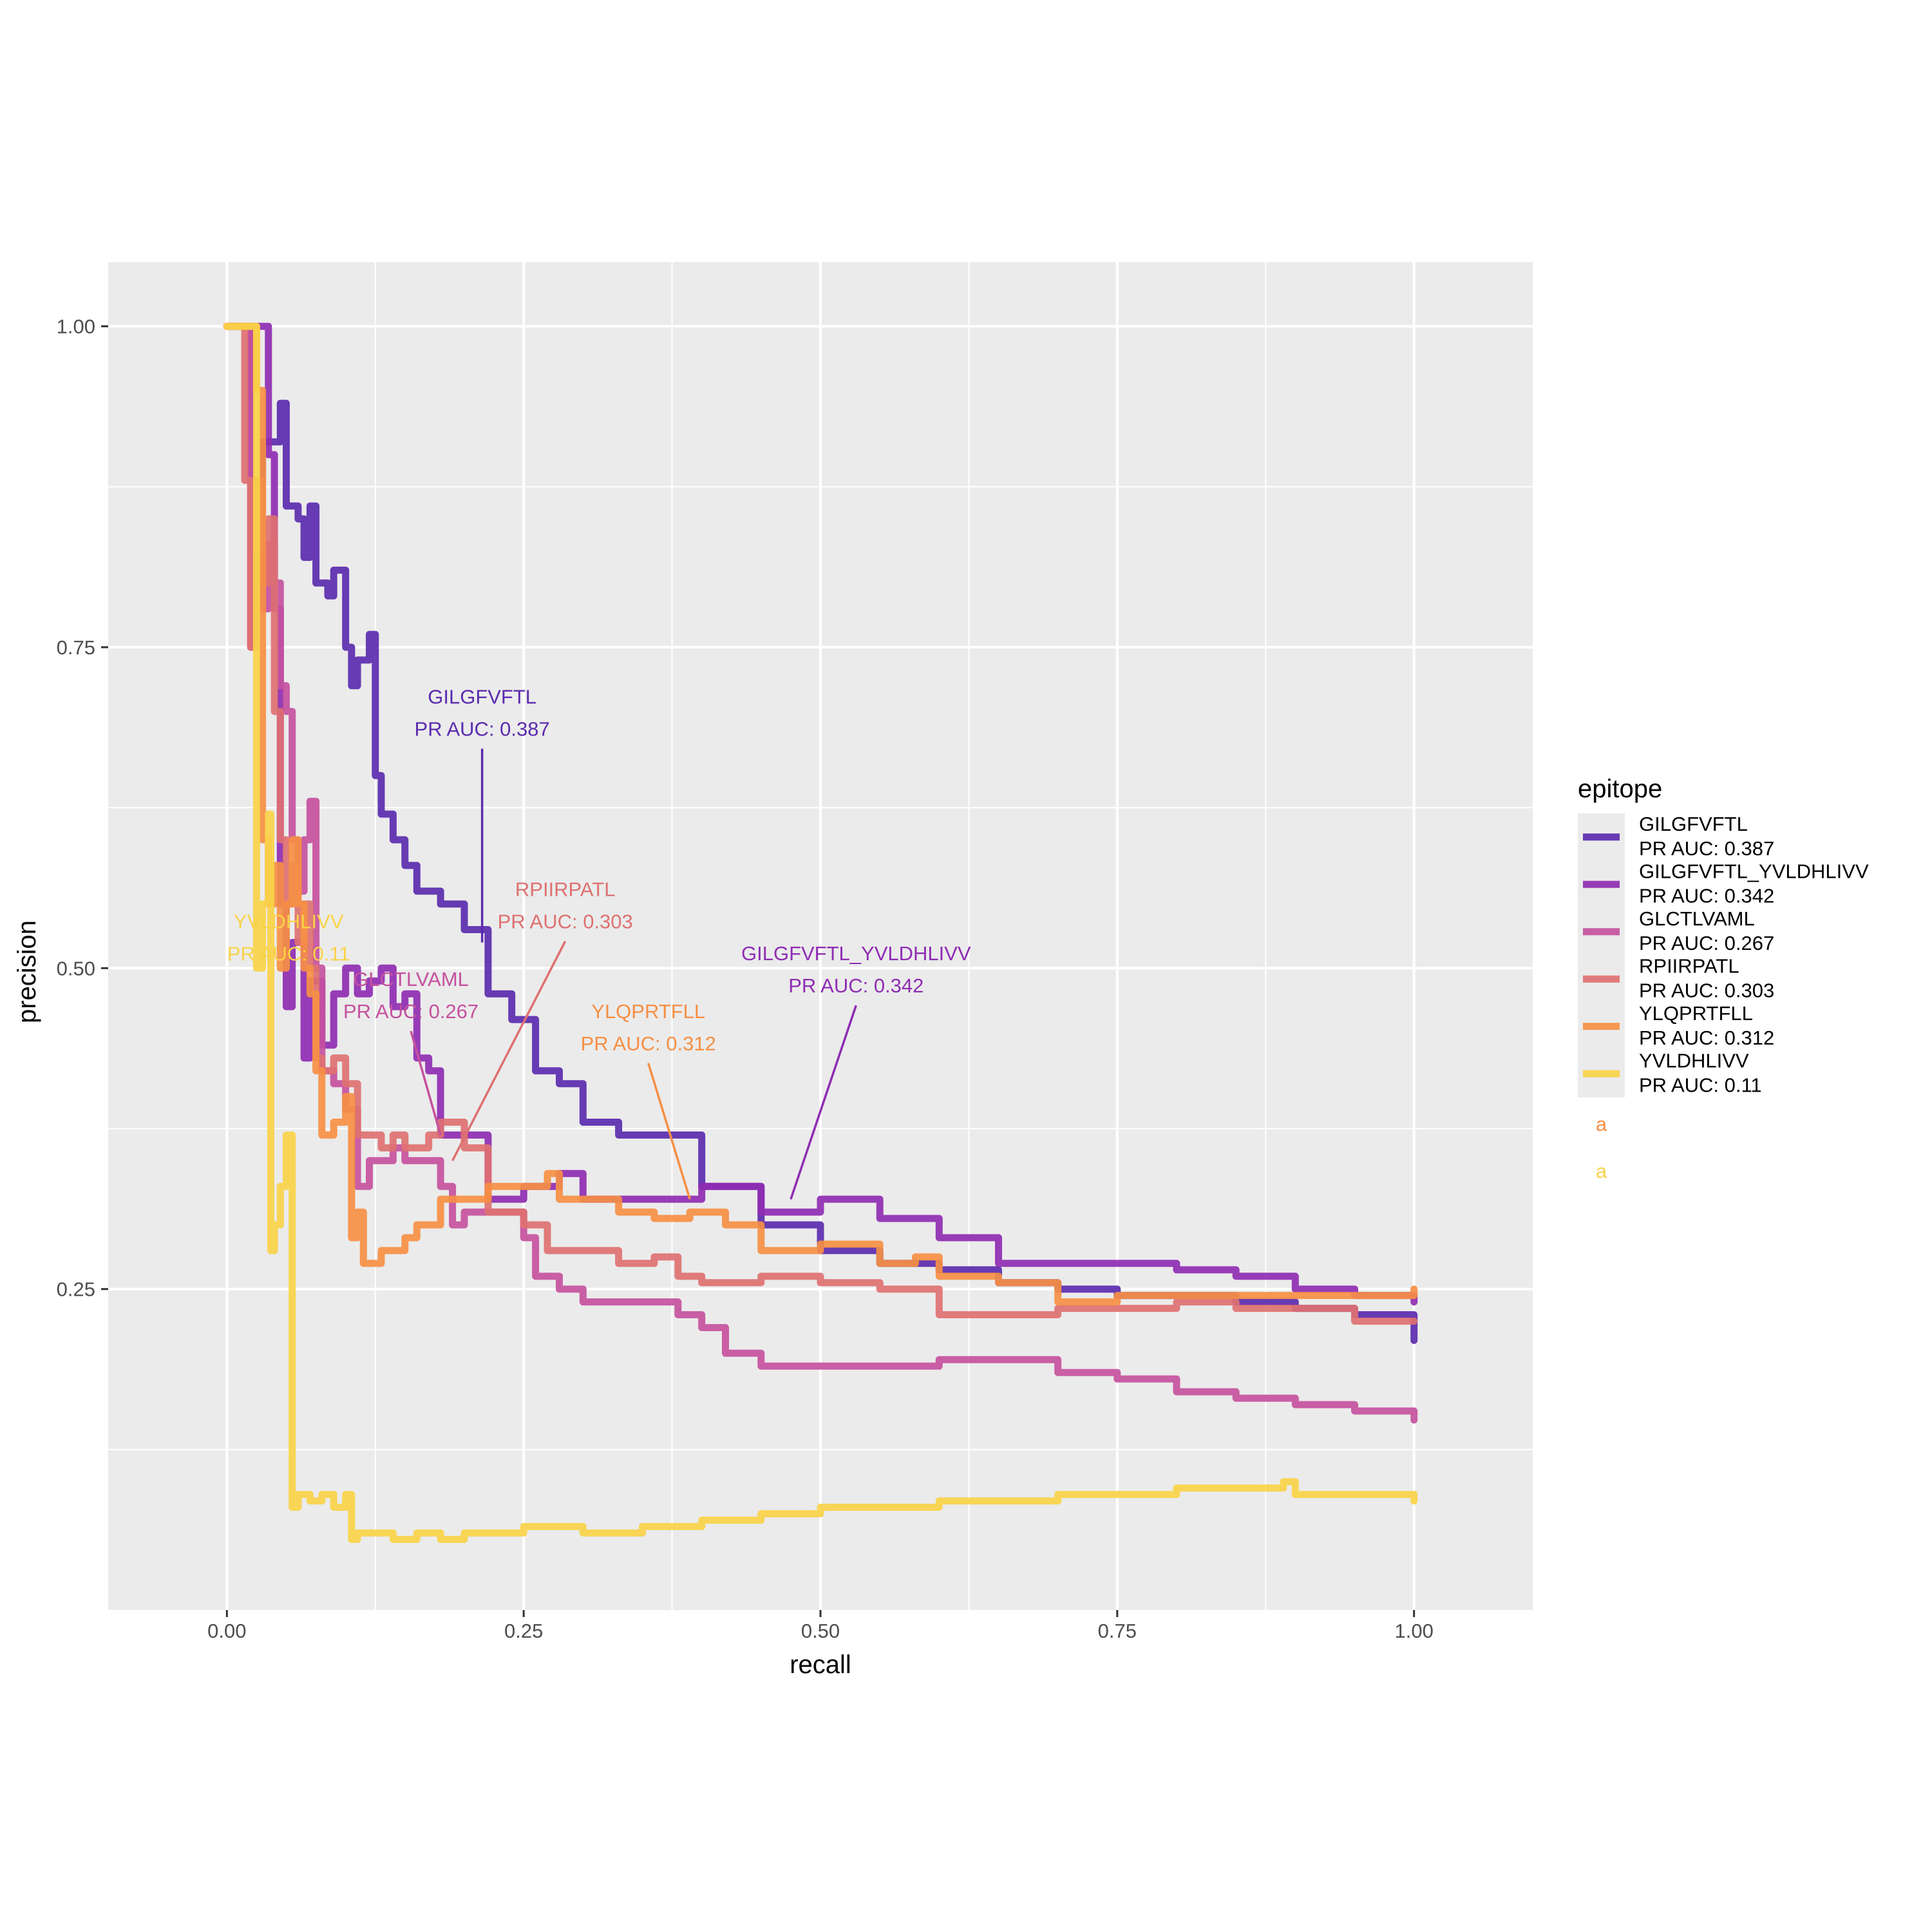  Describe the element at coordinates (1601, 955) in the screenshot. I see `legend-key-background` at that location.